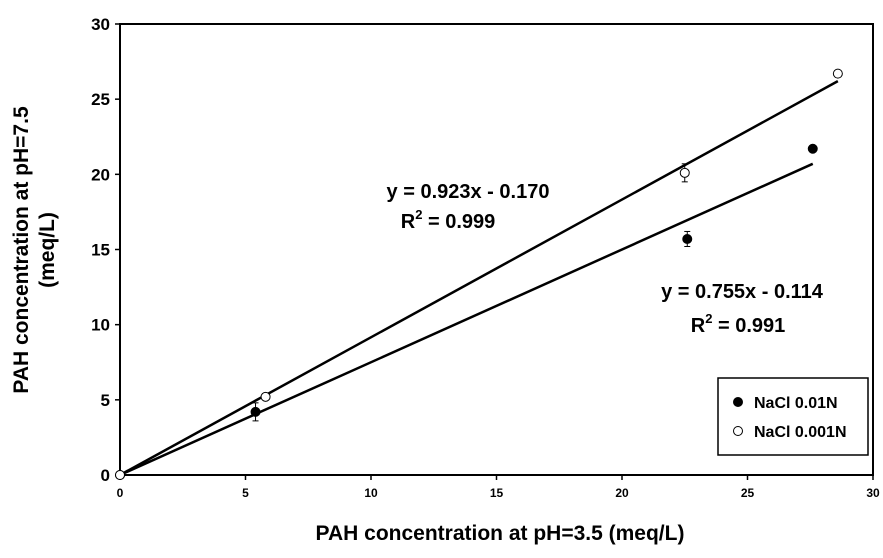 This screenshot has height=558, width=883. Describe the element at coordinates (497, 493) in the screenshot. I see `x-tick-label: 15` at that location.